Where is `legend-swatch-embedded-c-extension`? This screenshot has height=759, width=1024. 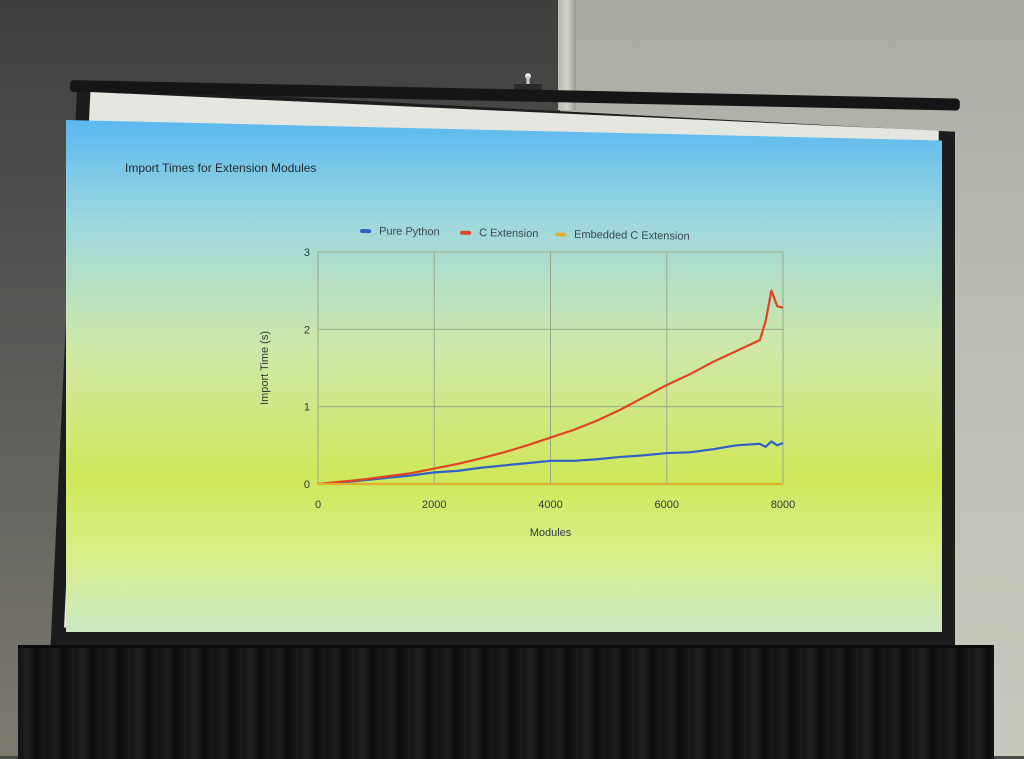
legend-swatch-embedded-c-extension is located at coordinates (561, 234).